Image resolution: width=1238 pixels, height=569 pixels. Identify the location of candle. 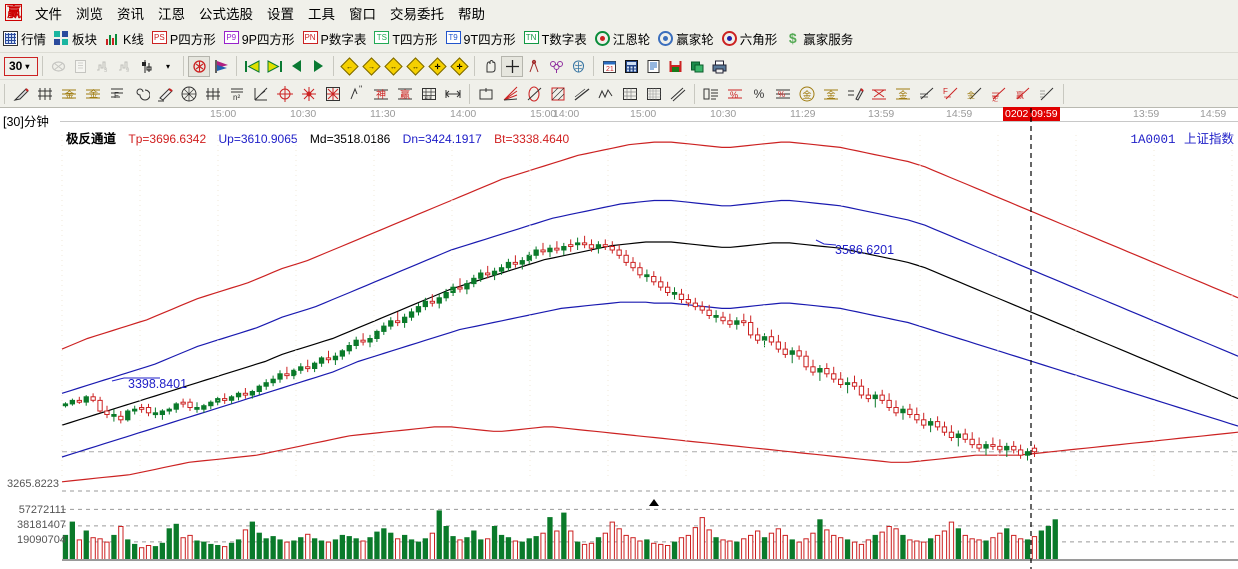
(647, 275).